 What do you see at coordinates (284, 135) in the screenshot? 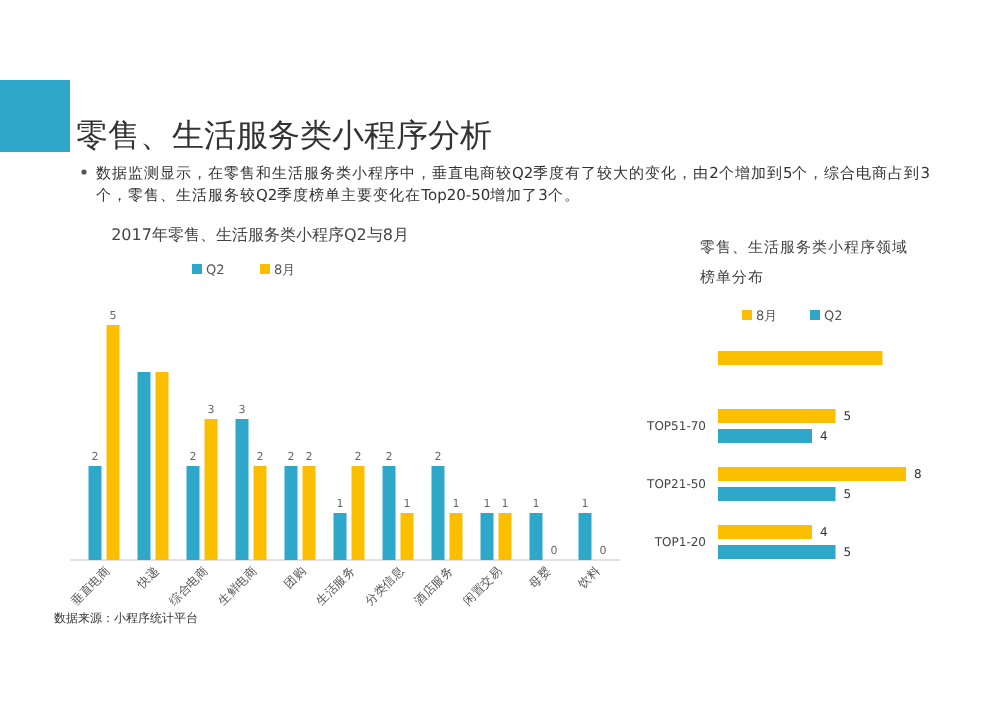
I see `text: 零售、生活服务类小程序分析` at bounding box center [284, 135].